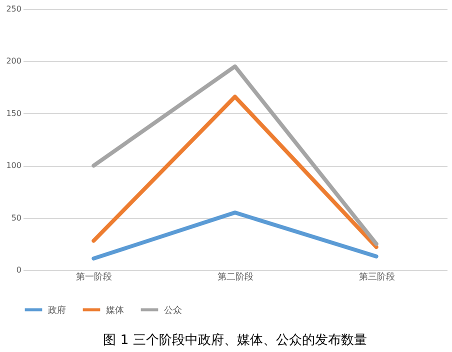 This screenshot has height=352, width=452. I want to click on y-tick-label: 150, so click(14, 113).